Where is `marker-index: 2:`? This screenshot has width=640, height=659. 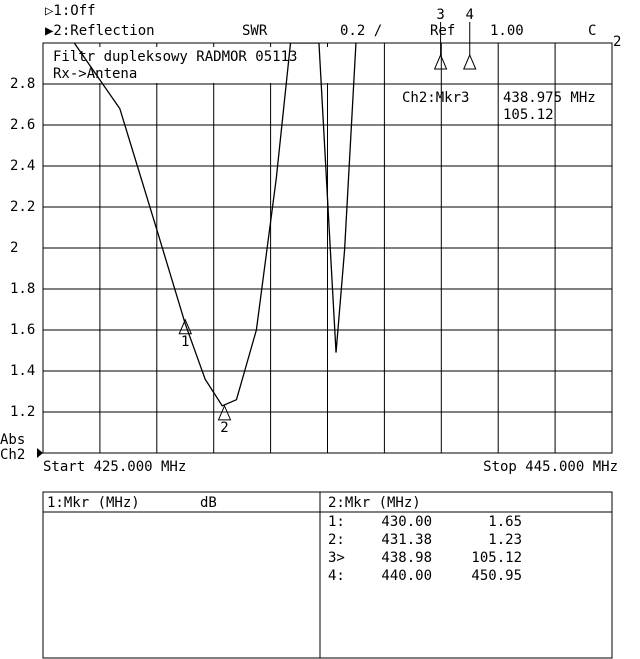
marker-index: 2: is located at coordinates (336, 540).